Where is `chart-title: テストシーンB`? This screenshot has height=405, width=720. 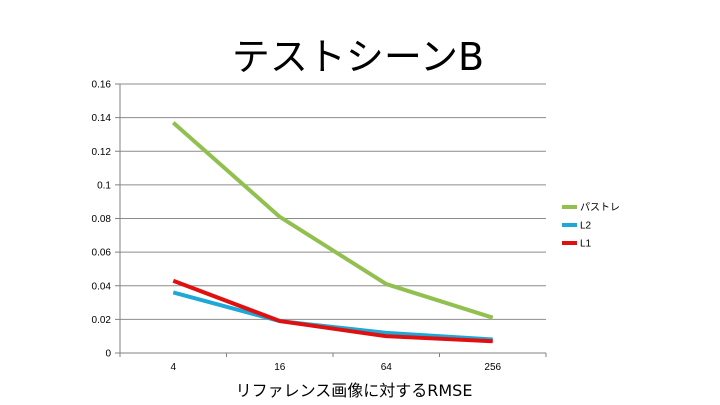 chart-title: テストシーンB is located at coordinates (358, 57).